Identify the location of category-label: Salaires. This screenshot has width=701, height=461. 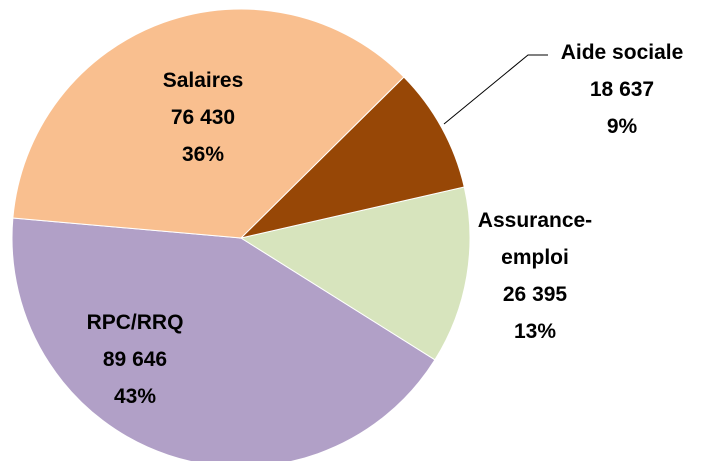
(203, 80).